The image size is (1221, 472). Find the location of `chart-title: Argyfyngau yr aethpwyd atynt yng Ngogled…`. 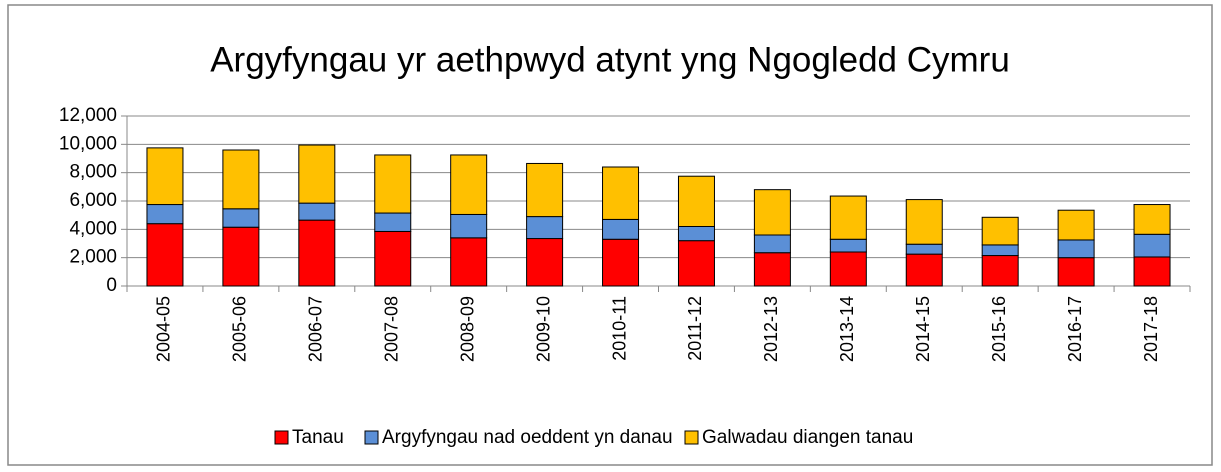

chart-title: Argyfyngau yr aethpwyd atynt yng Ngogled… is located at coordinates (610, 59).